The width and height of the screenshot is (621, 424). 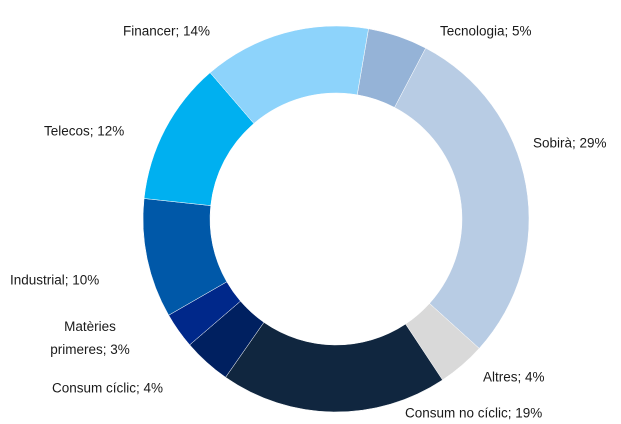 I want to click on data-label: Financer; 14%, so click(x=167, y=31).